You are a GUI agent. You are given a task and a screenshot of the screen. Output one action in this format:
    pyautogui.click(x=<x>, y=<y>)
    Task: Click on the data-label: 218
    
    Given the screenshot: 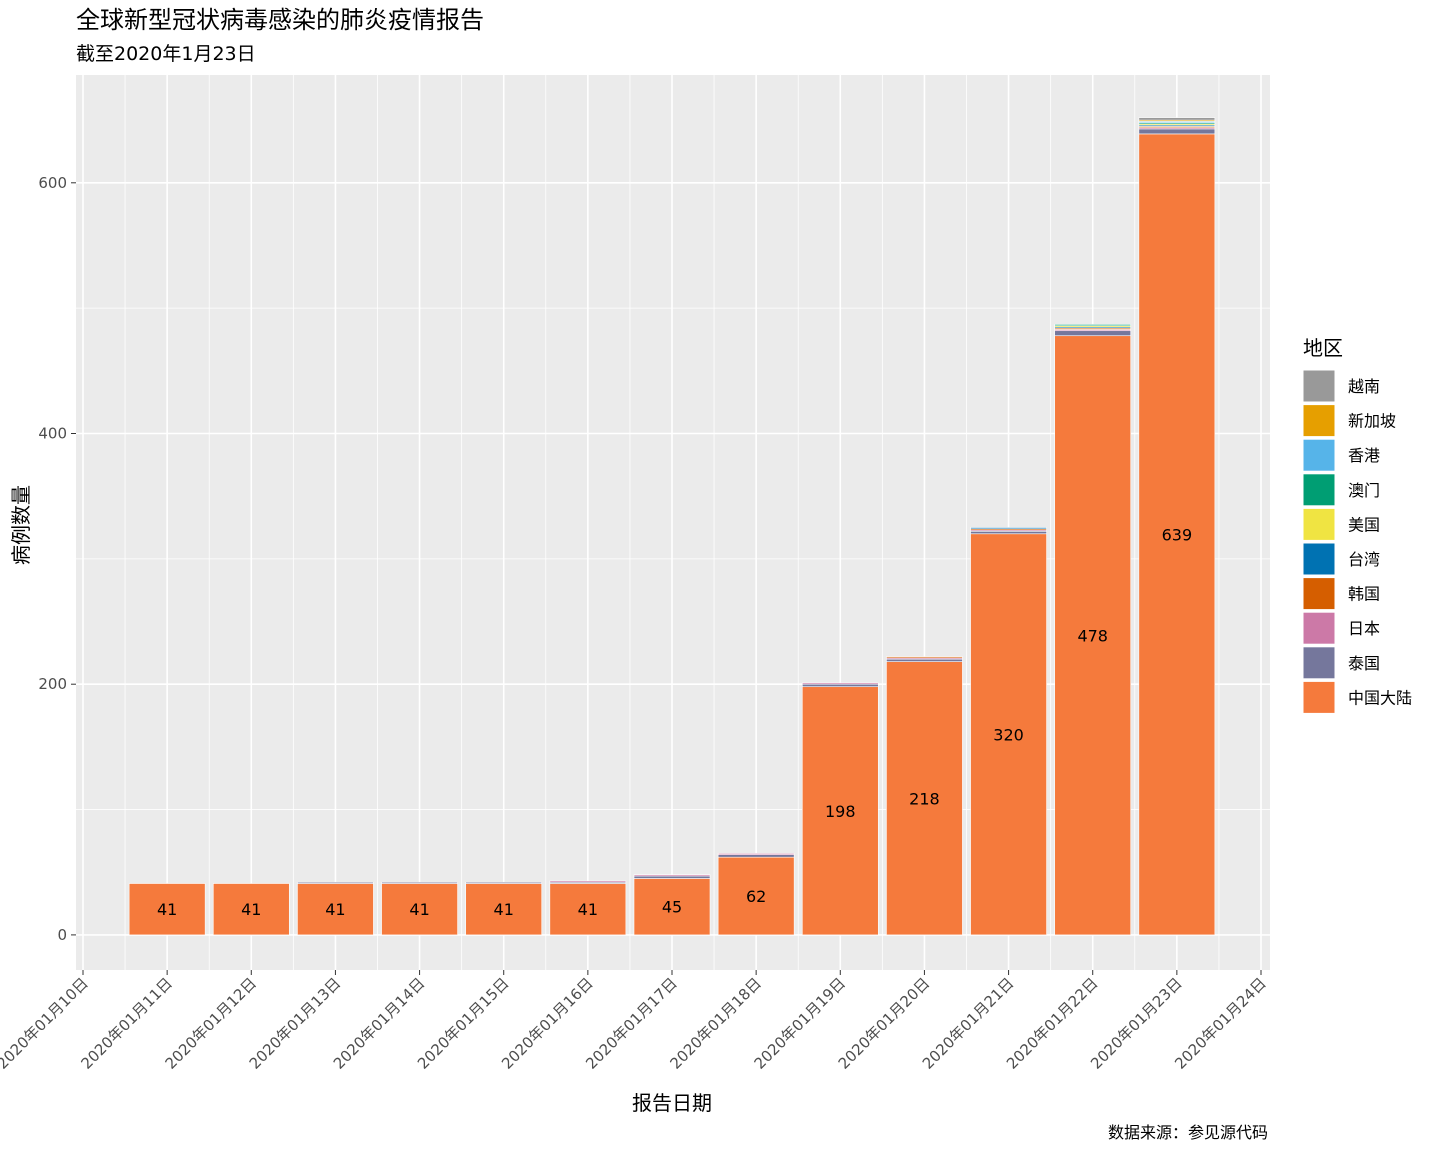 What is the action you would take?
    pyautogui.click(x=924, y=798)
    